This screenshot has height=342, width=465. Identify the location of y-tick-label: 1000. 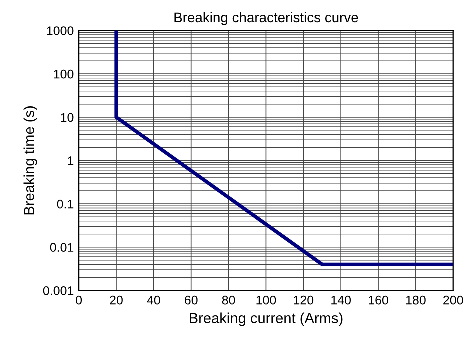
(60, 31).